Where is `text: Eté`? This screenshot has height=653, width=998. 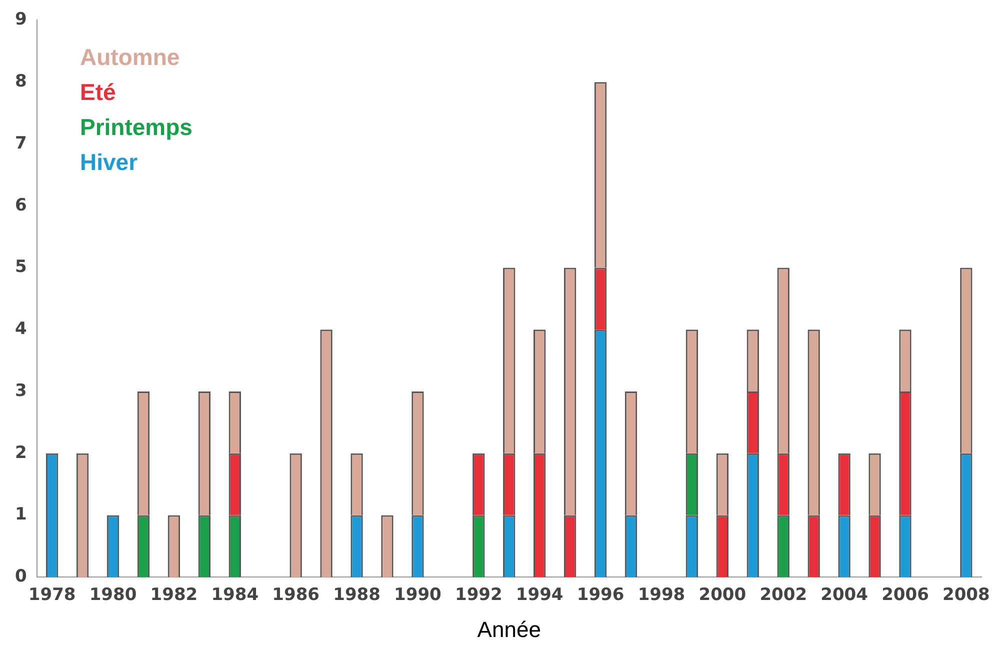
text: Eté is located at coordinates (98, 92).